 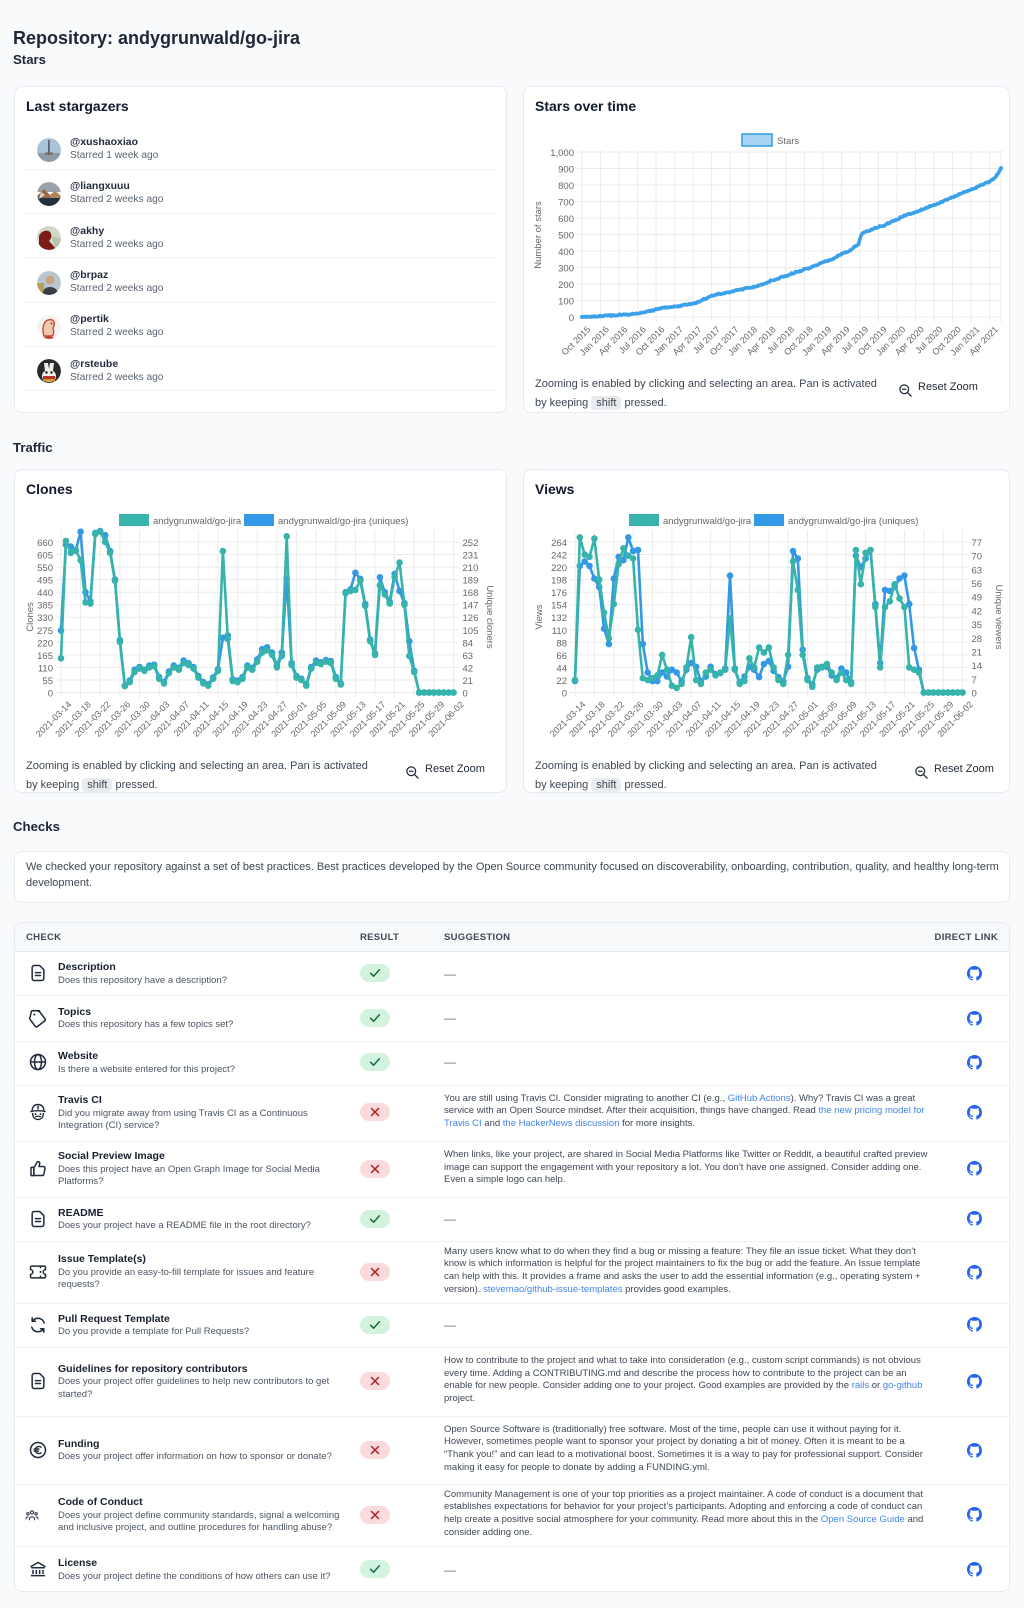 I want to click on svg-text: 400, so click(x=566, y=252).